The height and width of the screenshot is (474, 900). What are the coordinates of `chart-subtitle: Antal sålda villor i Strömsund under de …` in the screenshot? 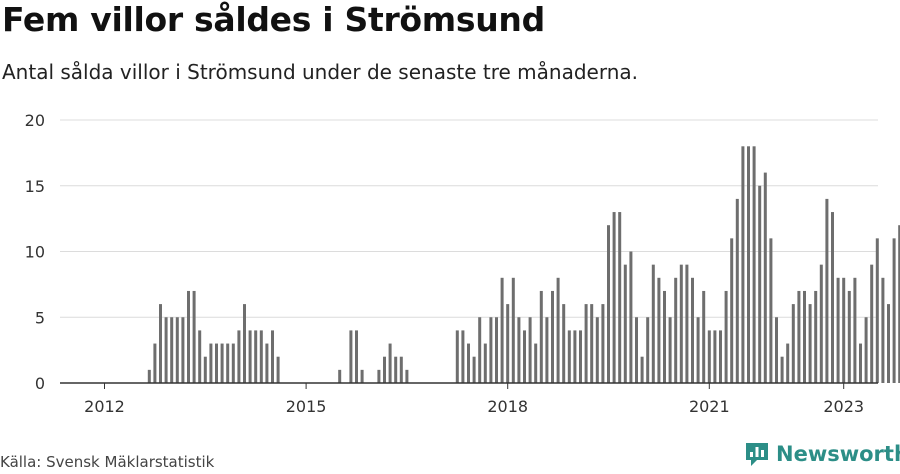 It's located at (320, 72).